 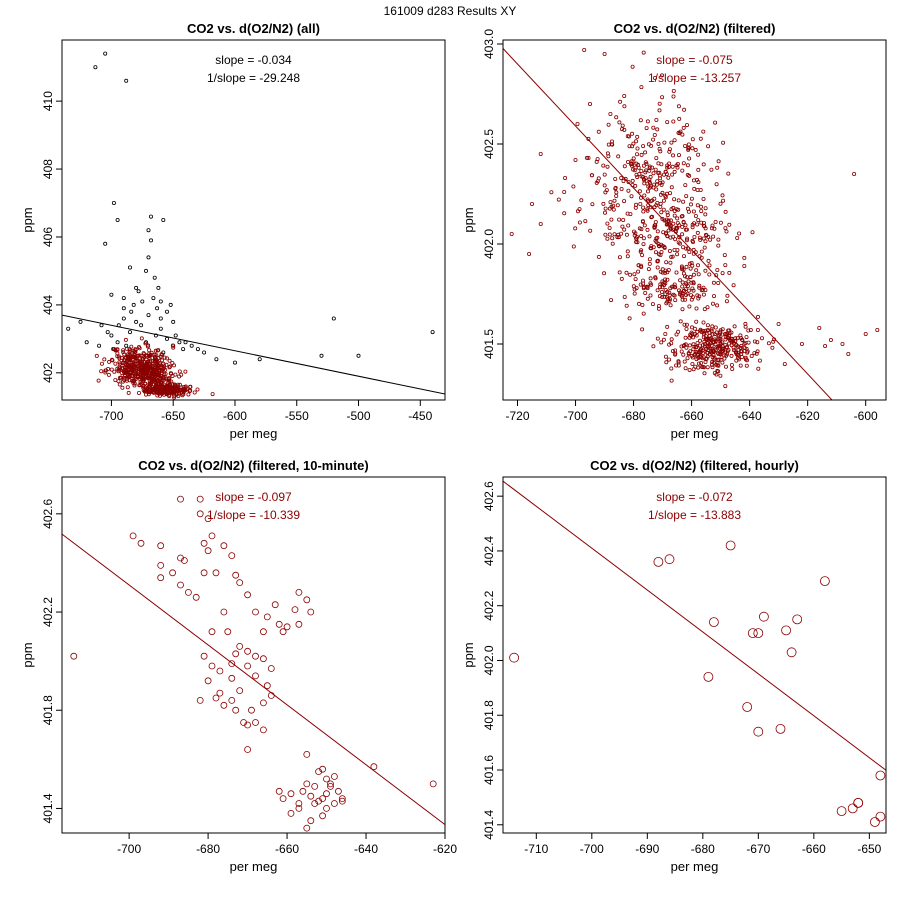 What do you see at coordinates (517, 416) in the screenshot?
I see `x-tick-label: -720` at bounding box center [517, 416].